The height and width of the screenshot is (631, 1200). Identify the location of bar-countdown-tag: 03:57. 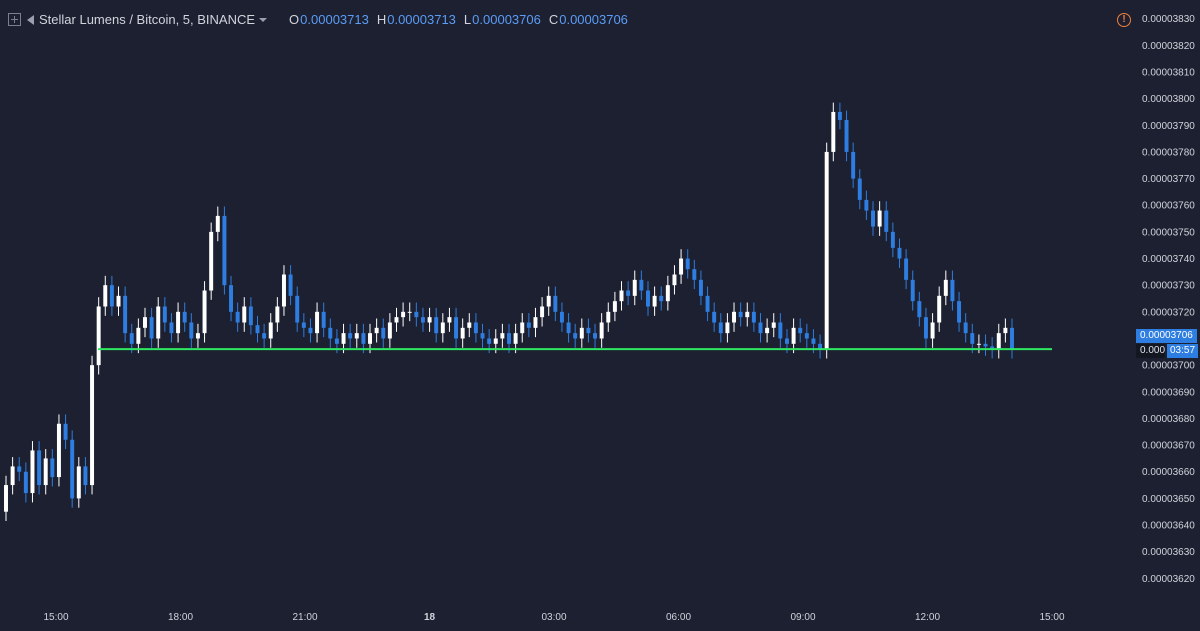
(1183, 351).